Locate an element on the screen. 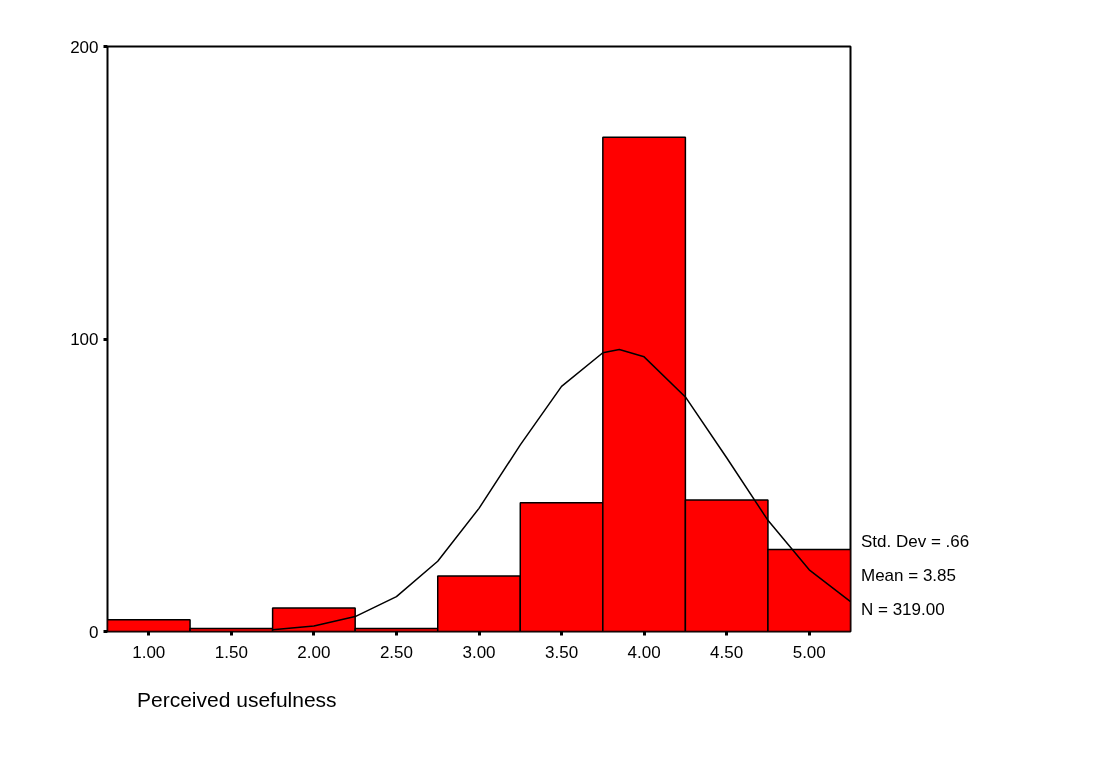  text: Mean = 3.85 is located at coordinates (909, 576).